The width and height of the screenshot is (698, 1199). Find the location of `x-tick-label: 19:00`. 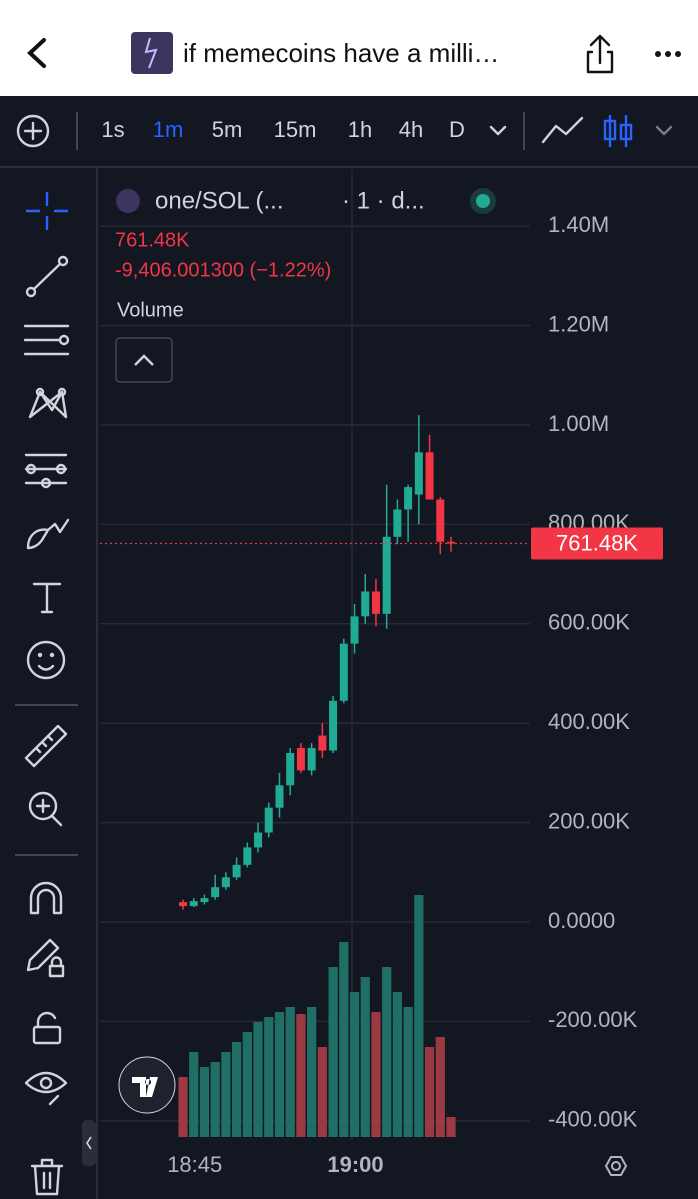

x-tick-label: 19:00 is located at coordinates (355, 1164).